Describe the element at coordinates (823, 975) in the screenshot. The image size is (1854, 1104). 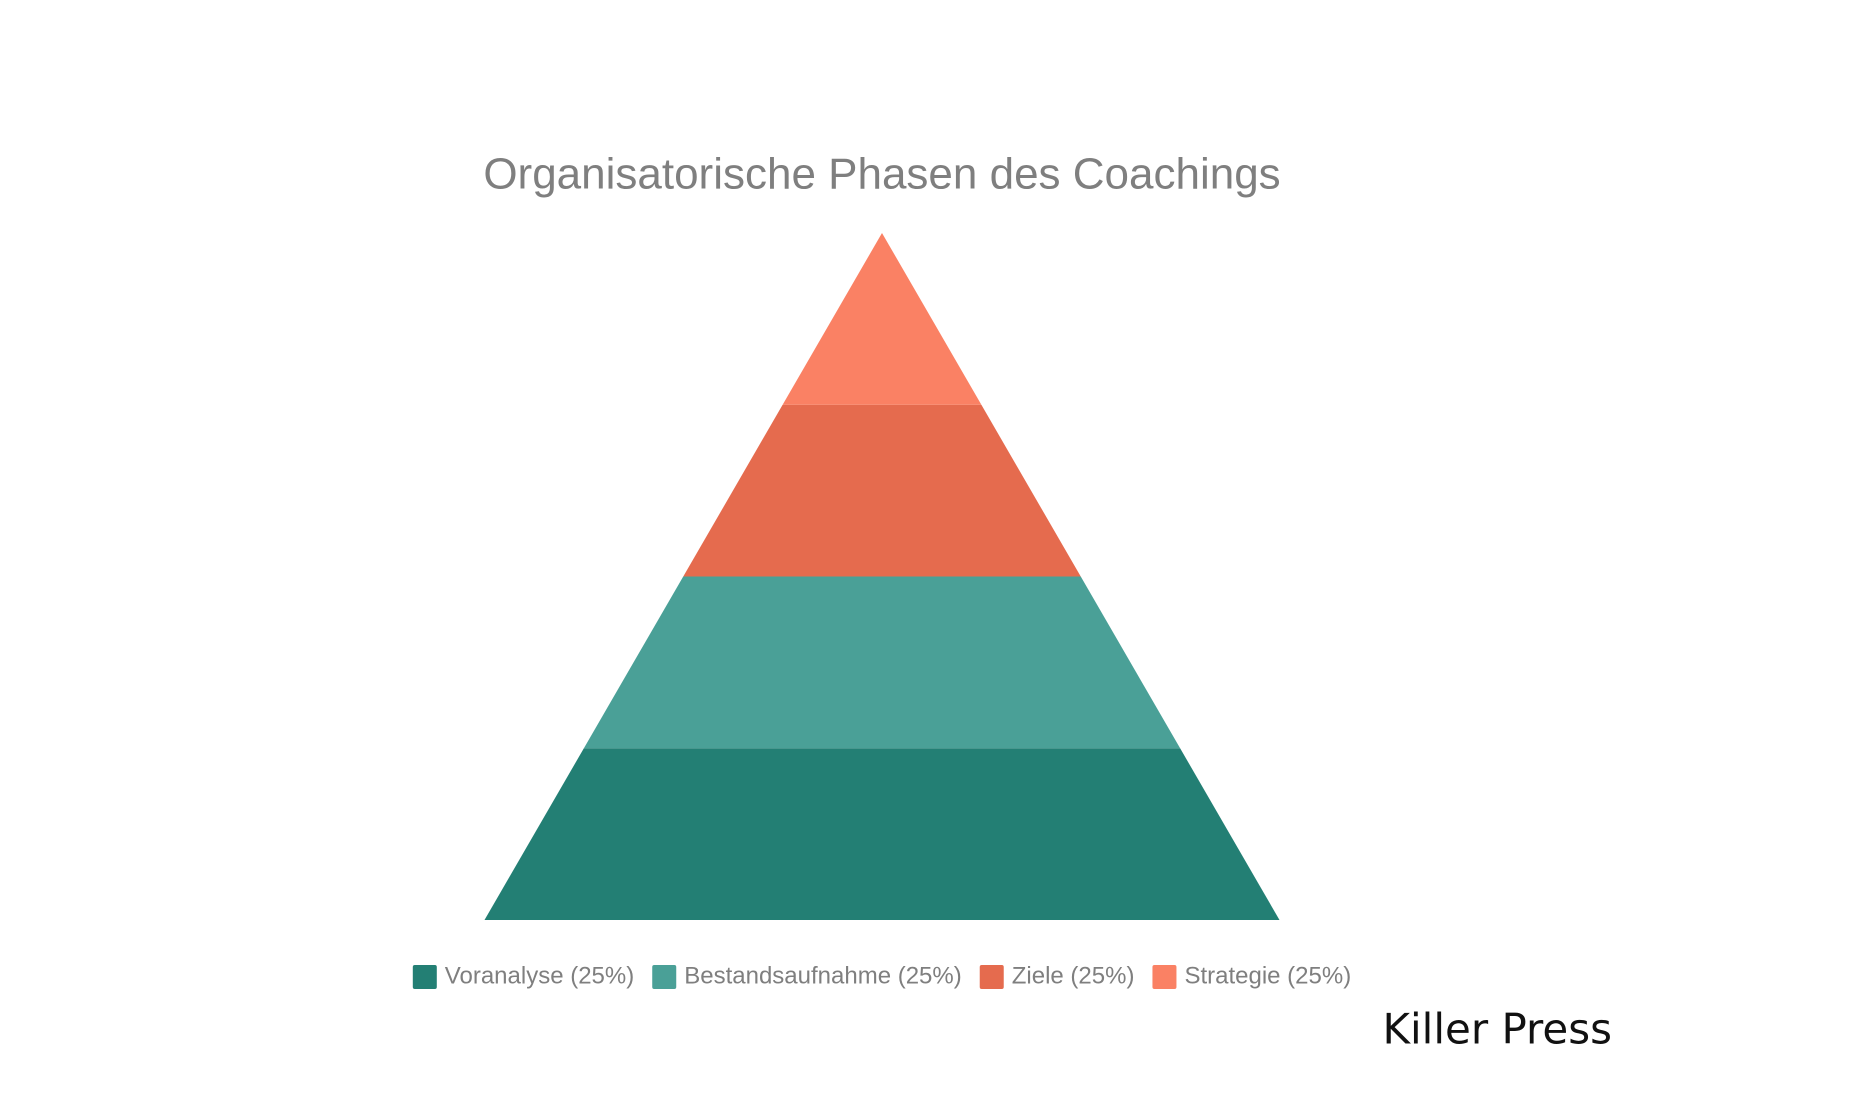
I see `legend-label: Bestandsaufnahme (25%)` at that location.